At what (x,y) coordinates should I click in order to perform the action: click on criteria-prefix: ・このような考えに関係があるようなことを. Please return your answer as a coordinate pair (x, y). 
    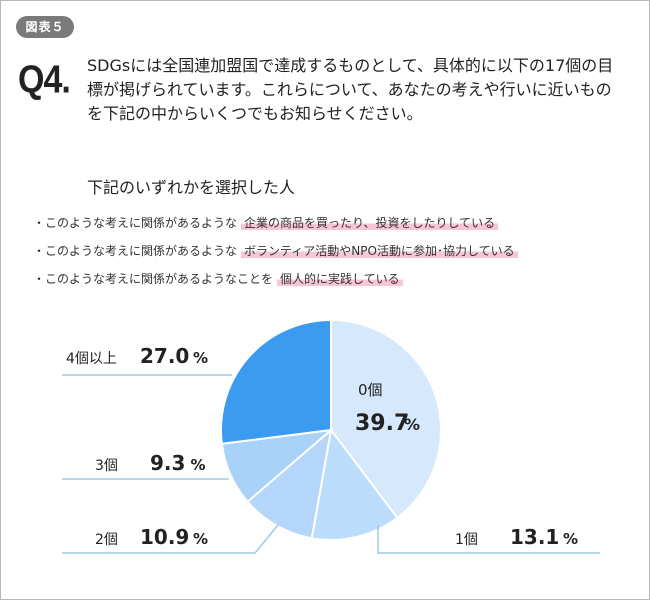
    Looking at the image, I should click on (153, 279).